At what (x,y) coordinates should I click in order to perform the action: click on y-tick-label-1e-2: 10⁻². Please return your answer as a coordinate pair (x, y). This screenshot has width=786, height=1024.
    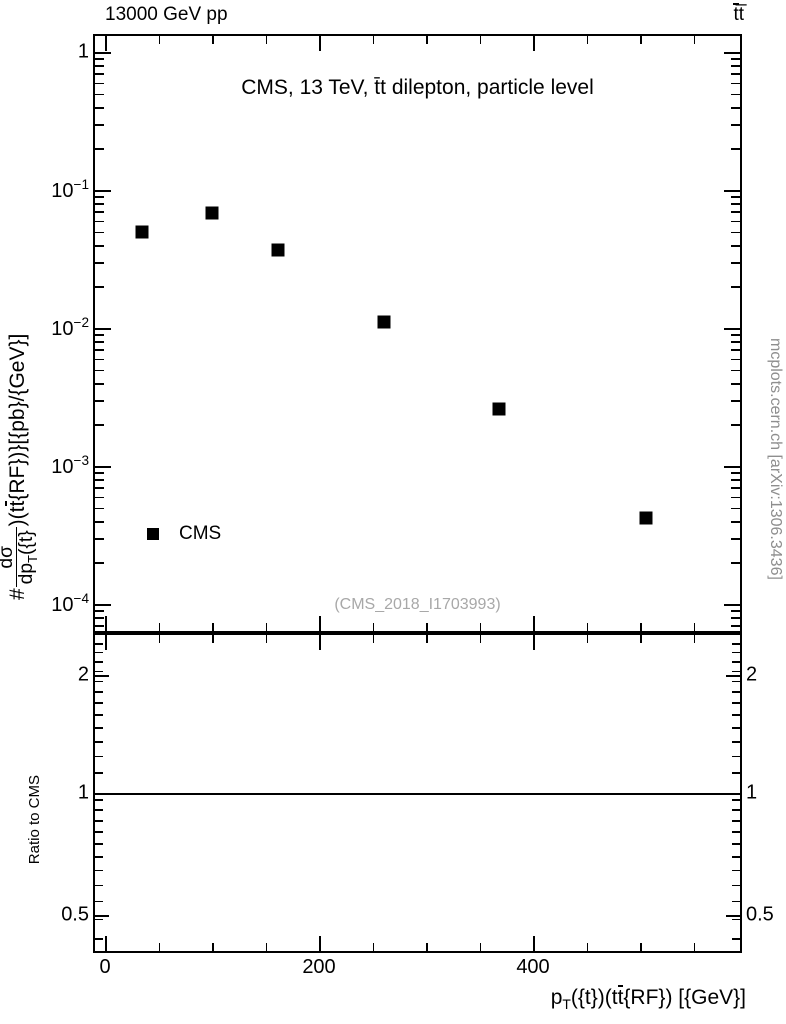
    Looking at the image, I should click on (70, 327).